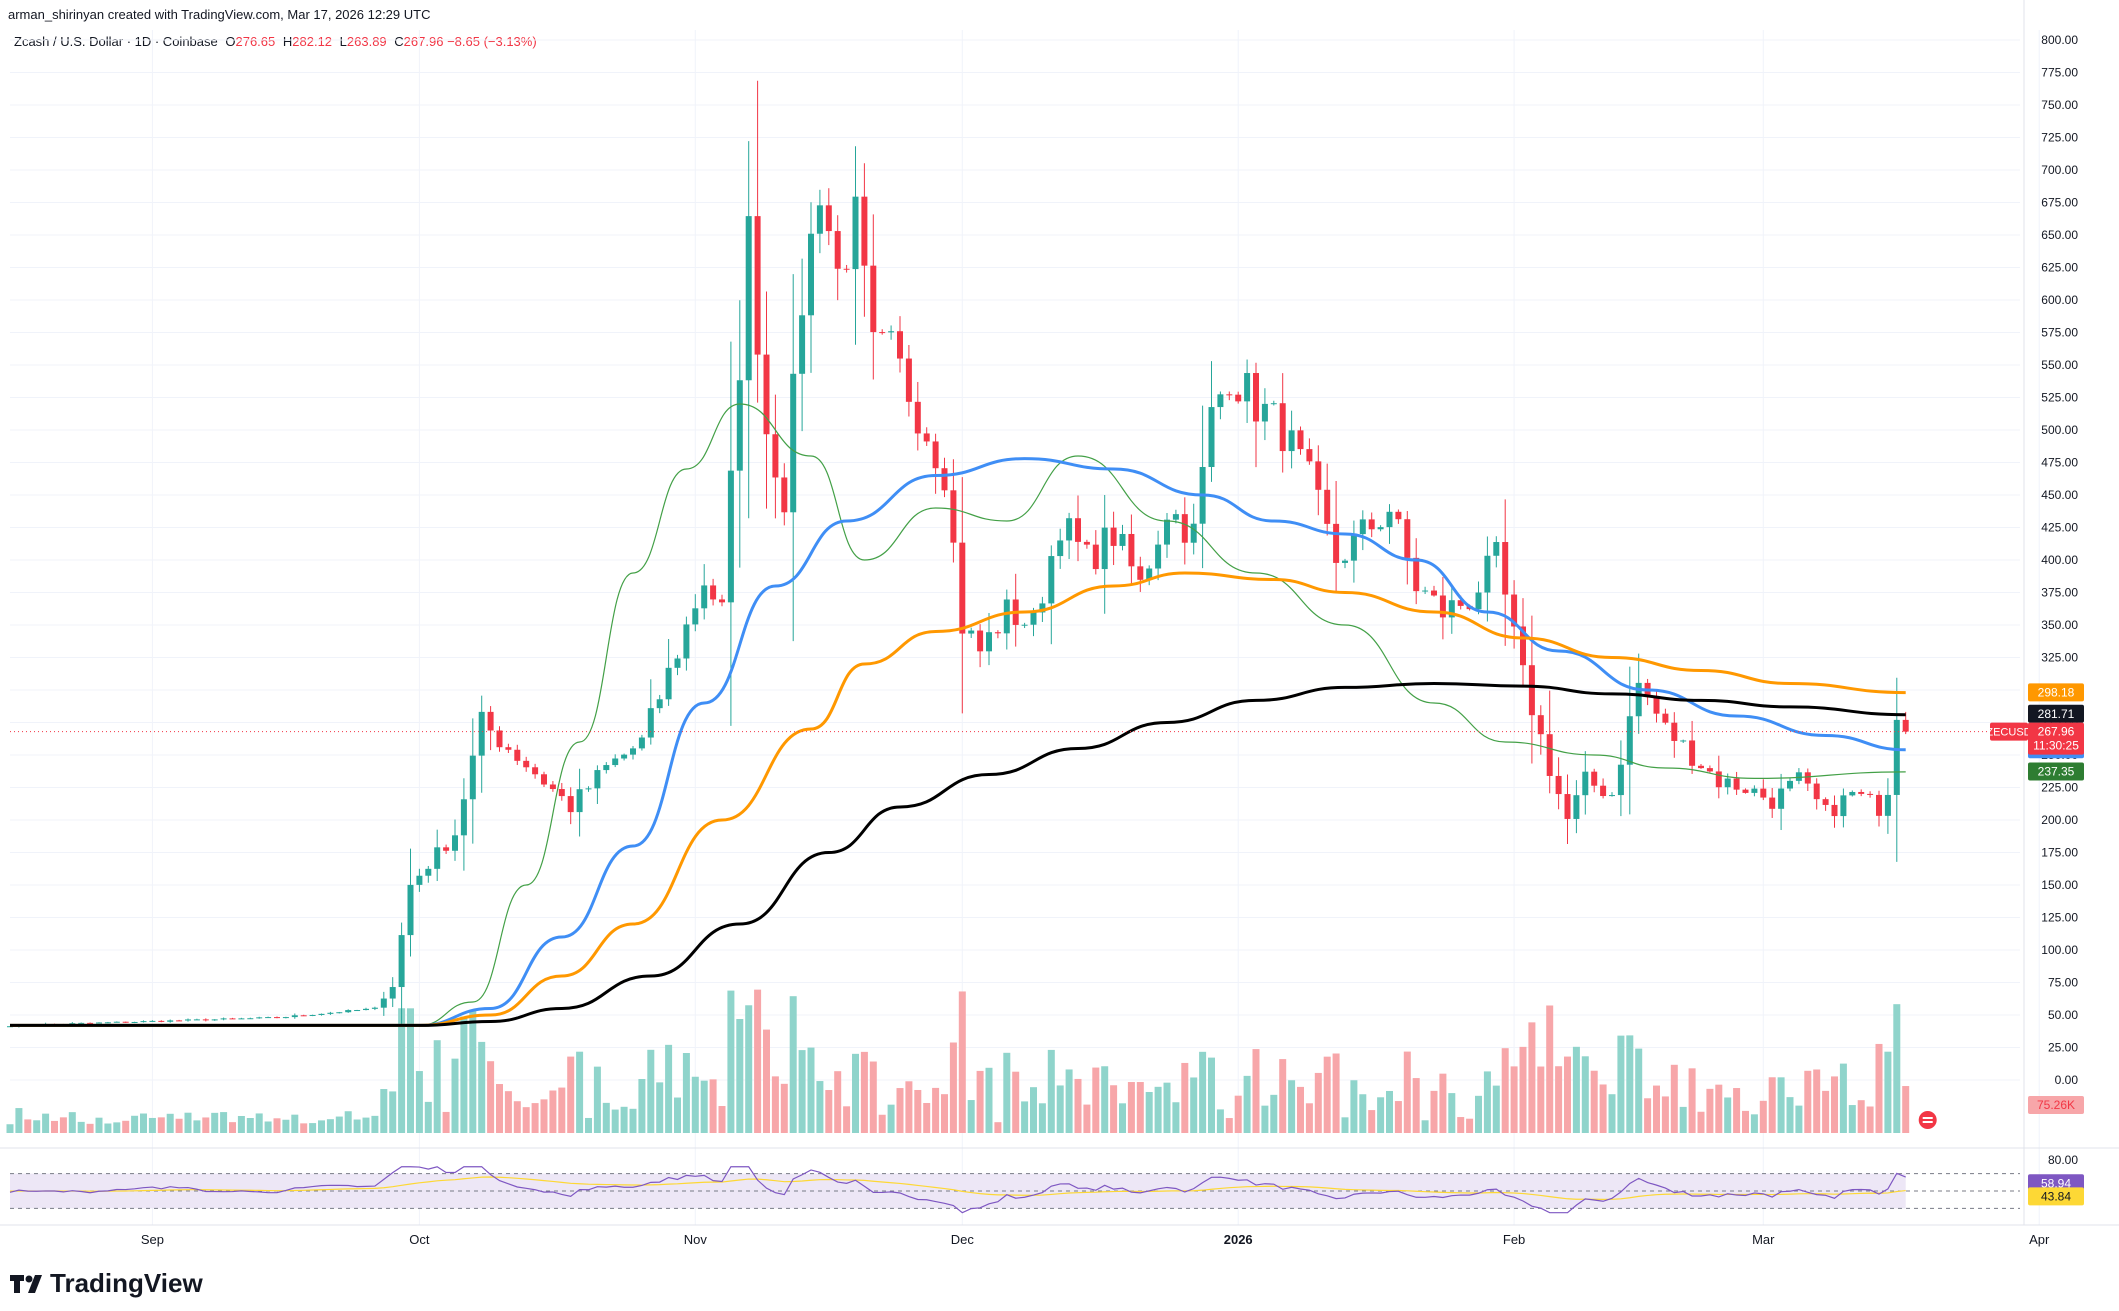  What do you see at coordinates (2008, 733) in the screenshot?
I see `symbol-tag: ZECUSD` at bounding box center [2008, 733].